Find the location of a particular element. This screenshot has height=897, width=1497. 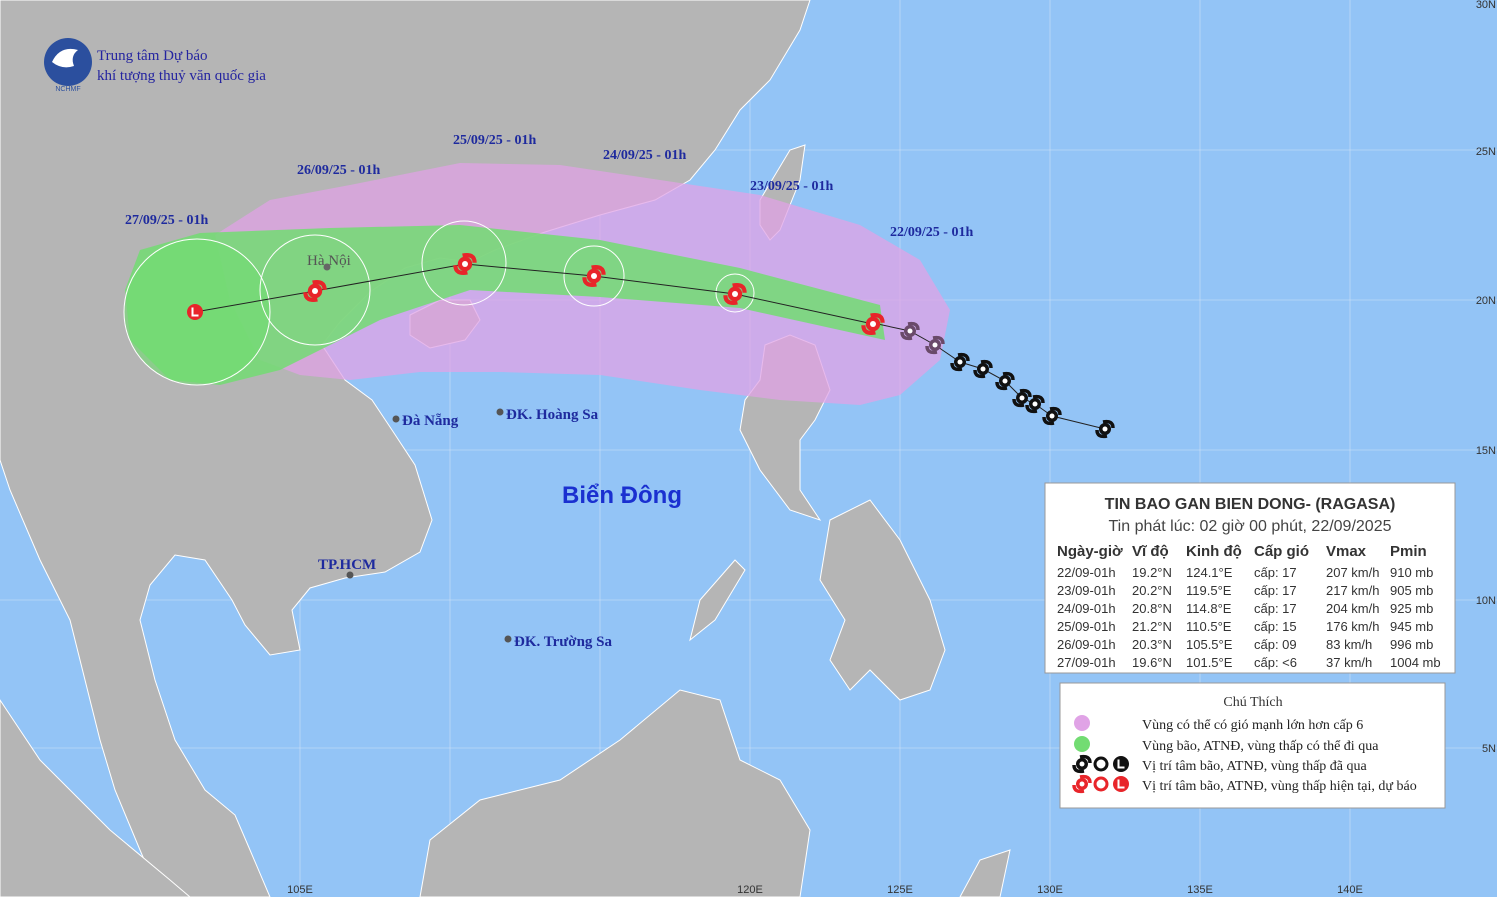

table-cell: 119.5°E is located at coordinates (1209, 590).